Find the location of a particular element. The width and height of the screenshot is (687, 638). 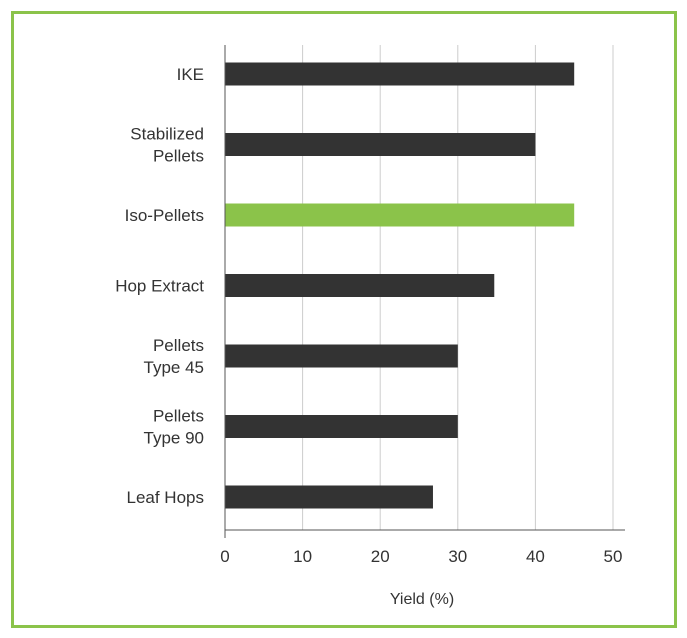

category-label: Iso-Pellets is located at coordinates (164, 215).